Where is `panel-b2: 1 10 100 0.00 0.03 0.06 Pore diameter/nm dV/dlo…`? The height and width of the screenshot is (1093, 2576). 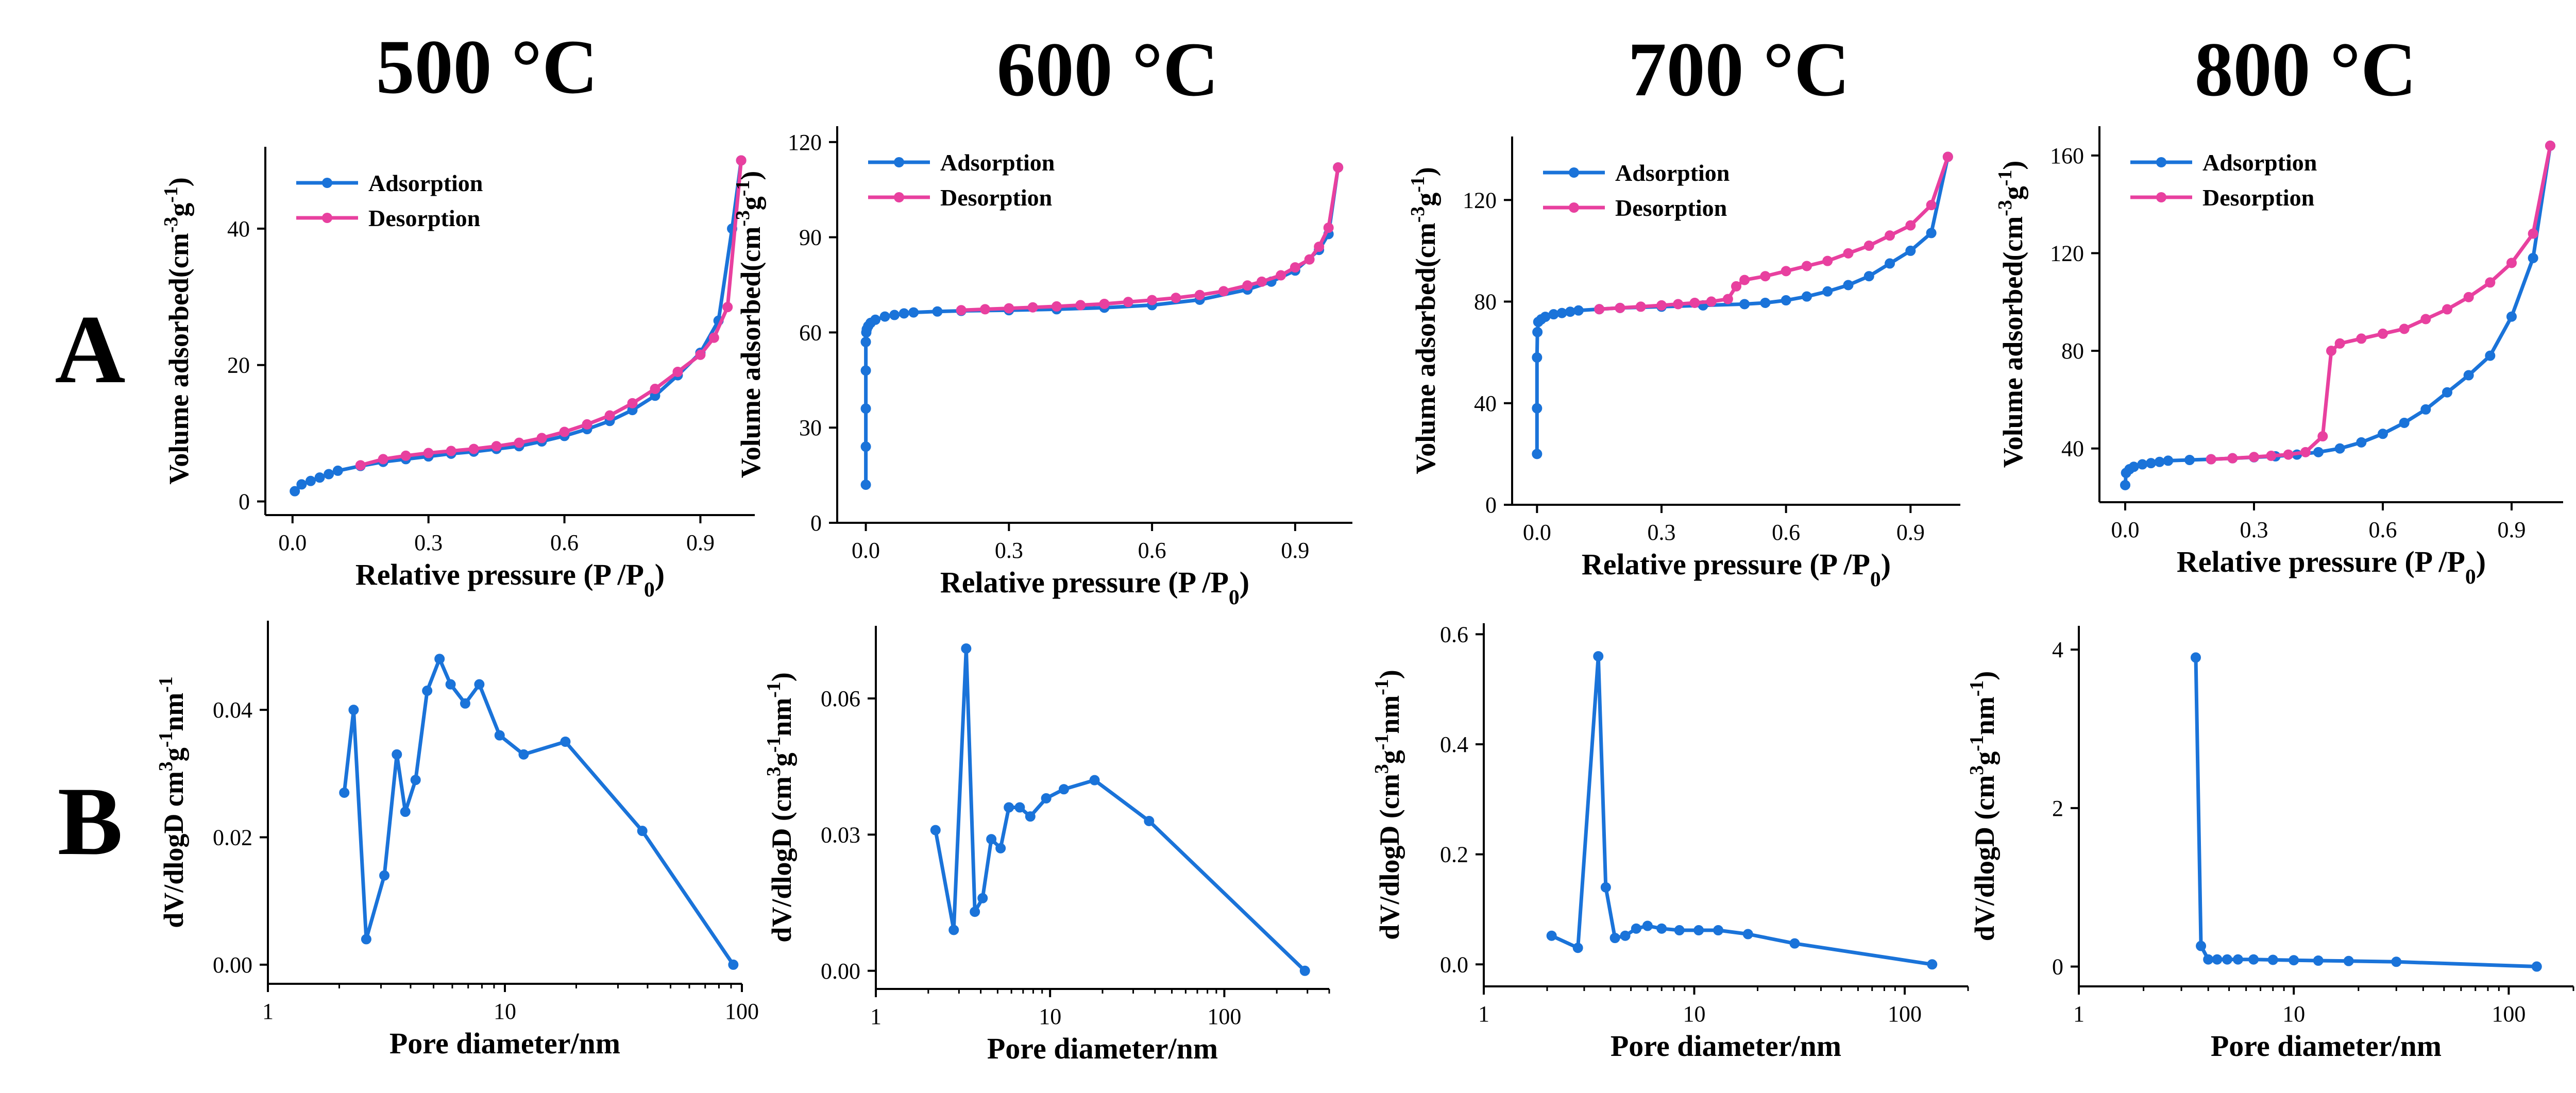
panel-b2: 1 10 100 0.00 0.03 0.06 Pore diameter/nm dV/dlo… is located at coordinates (1046, 845).